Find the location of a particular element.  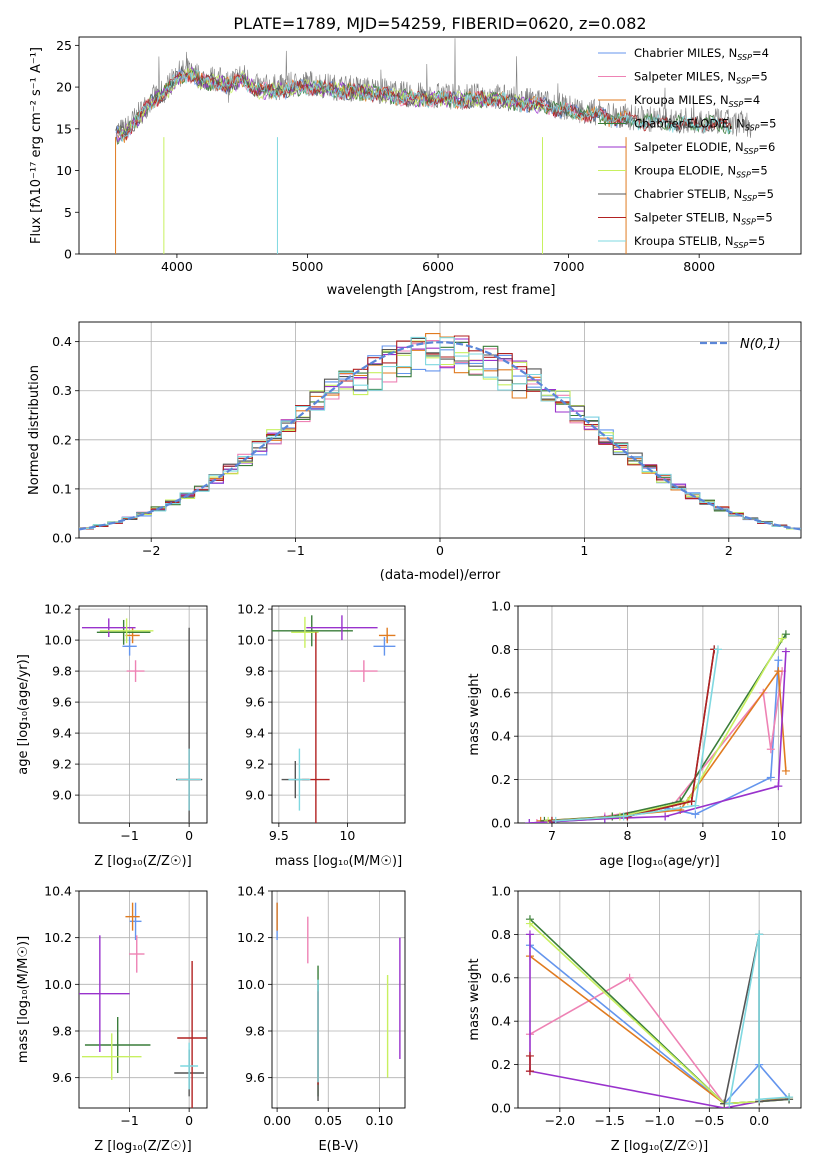

y-axis-label: mass [log₁₀(M/M☉)] is located at coordinates (23, 999).